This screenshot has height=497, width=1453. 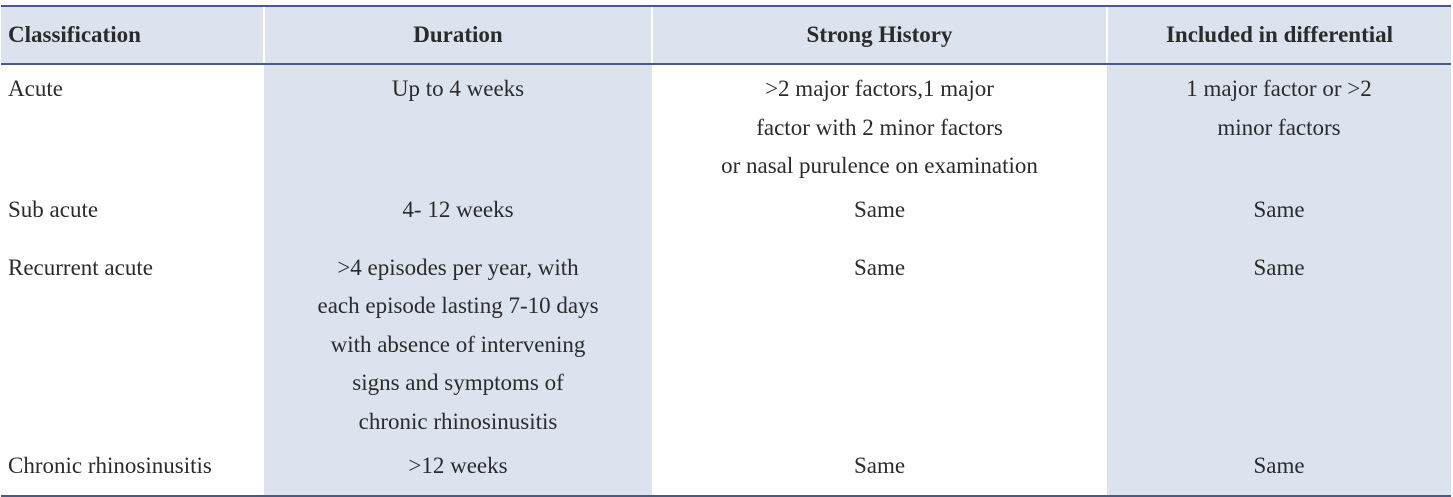 I want to click on cell-line: >2 major factors,1 major, so click(x=879, y=88).